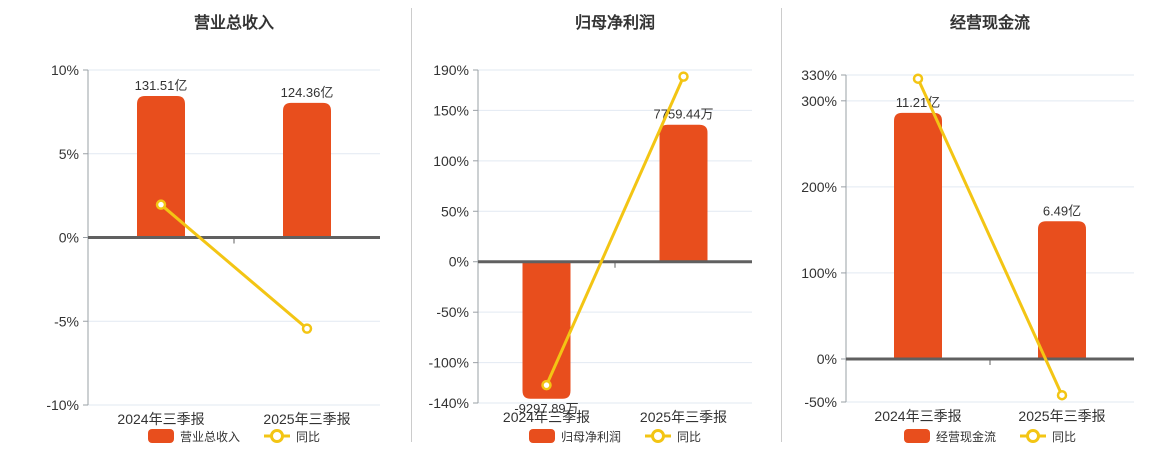 The height and width of the screenshot is (450, 1160). I want to click on y-tick-label: -10%, so click(62, 405).